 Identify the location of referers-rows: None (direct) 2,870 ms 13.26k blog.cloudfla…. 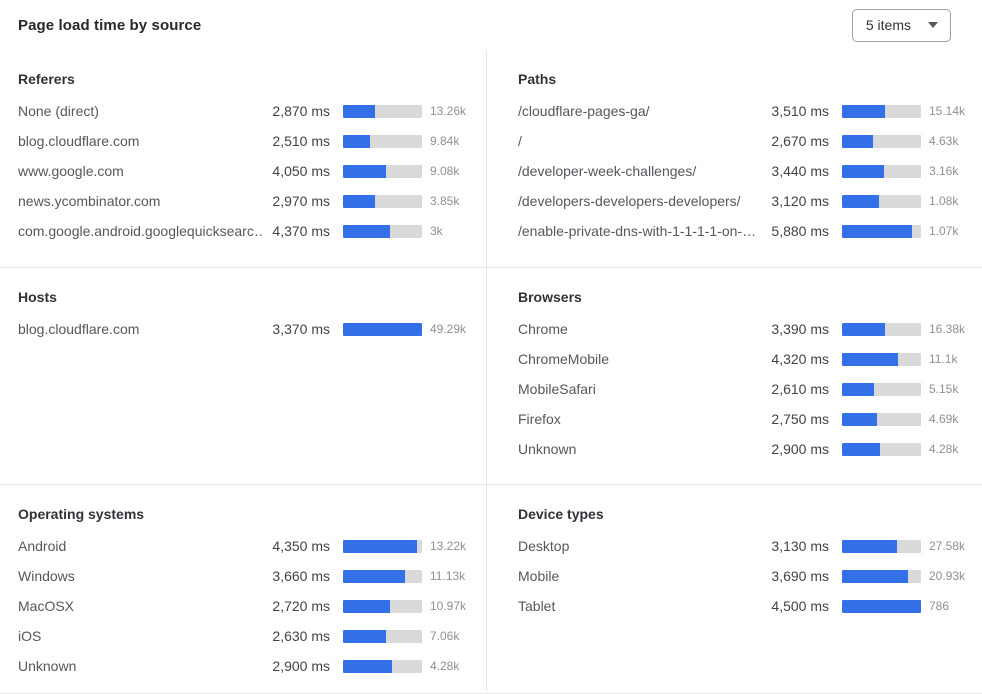
(247, 171).